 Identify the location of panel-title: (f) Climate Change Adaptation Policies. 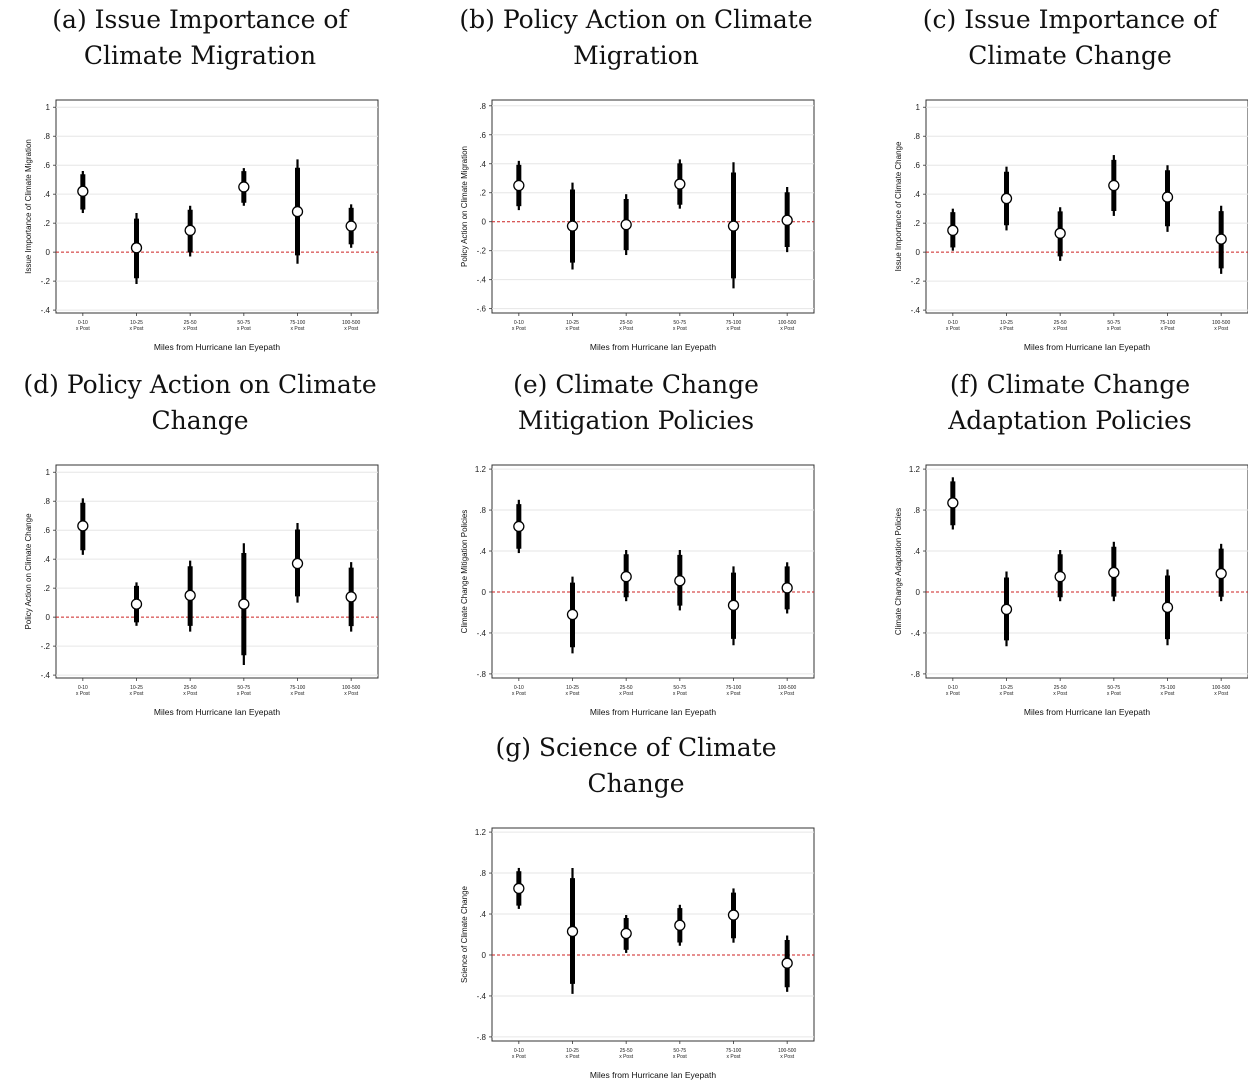
(1070, 402).